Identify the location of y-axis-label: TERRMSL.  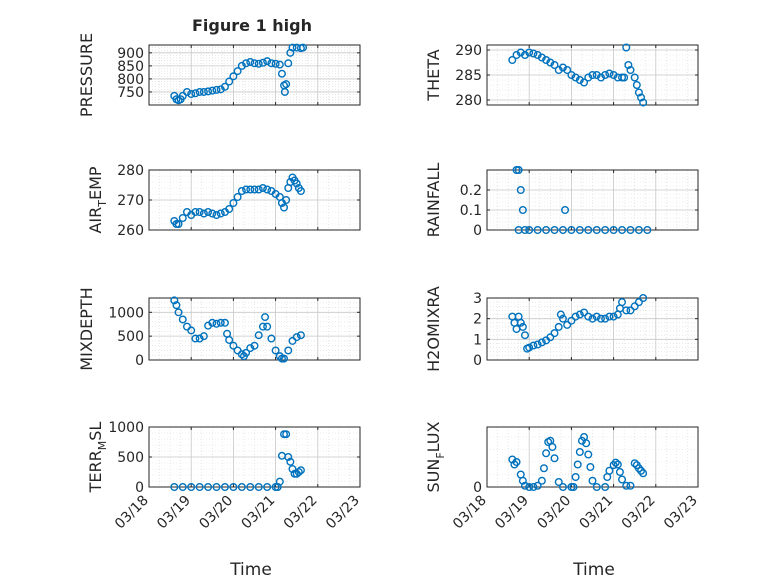
(97, 458).